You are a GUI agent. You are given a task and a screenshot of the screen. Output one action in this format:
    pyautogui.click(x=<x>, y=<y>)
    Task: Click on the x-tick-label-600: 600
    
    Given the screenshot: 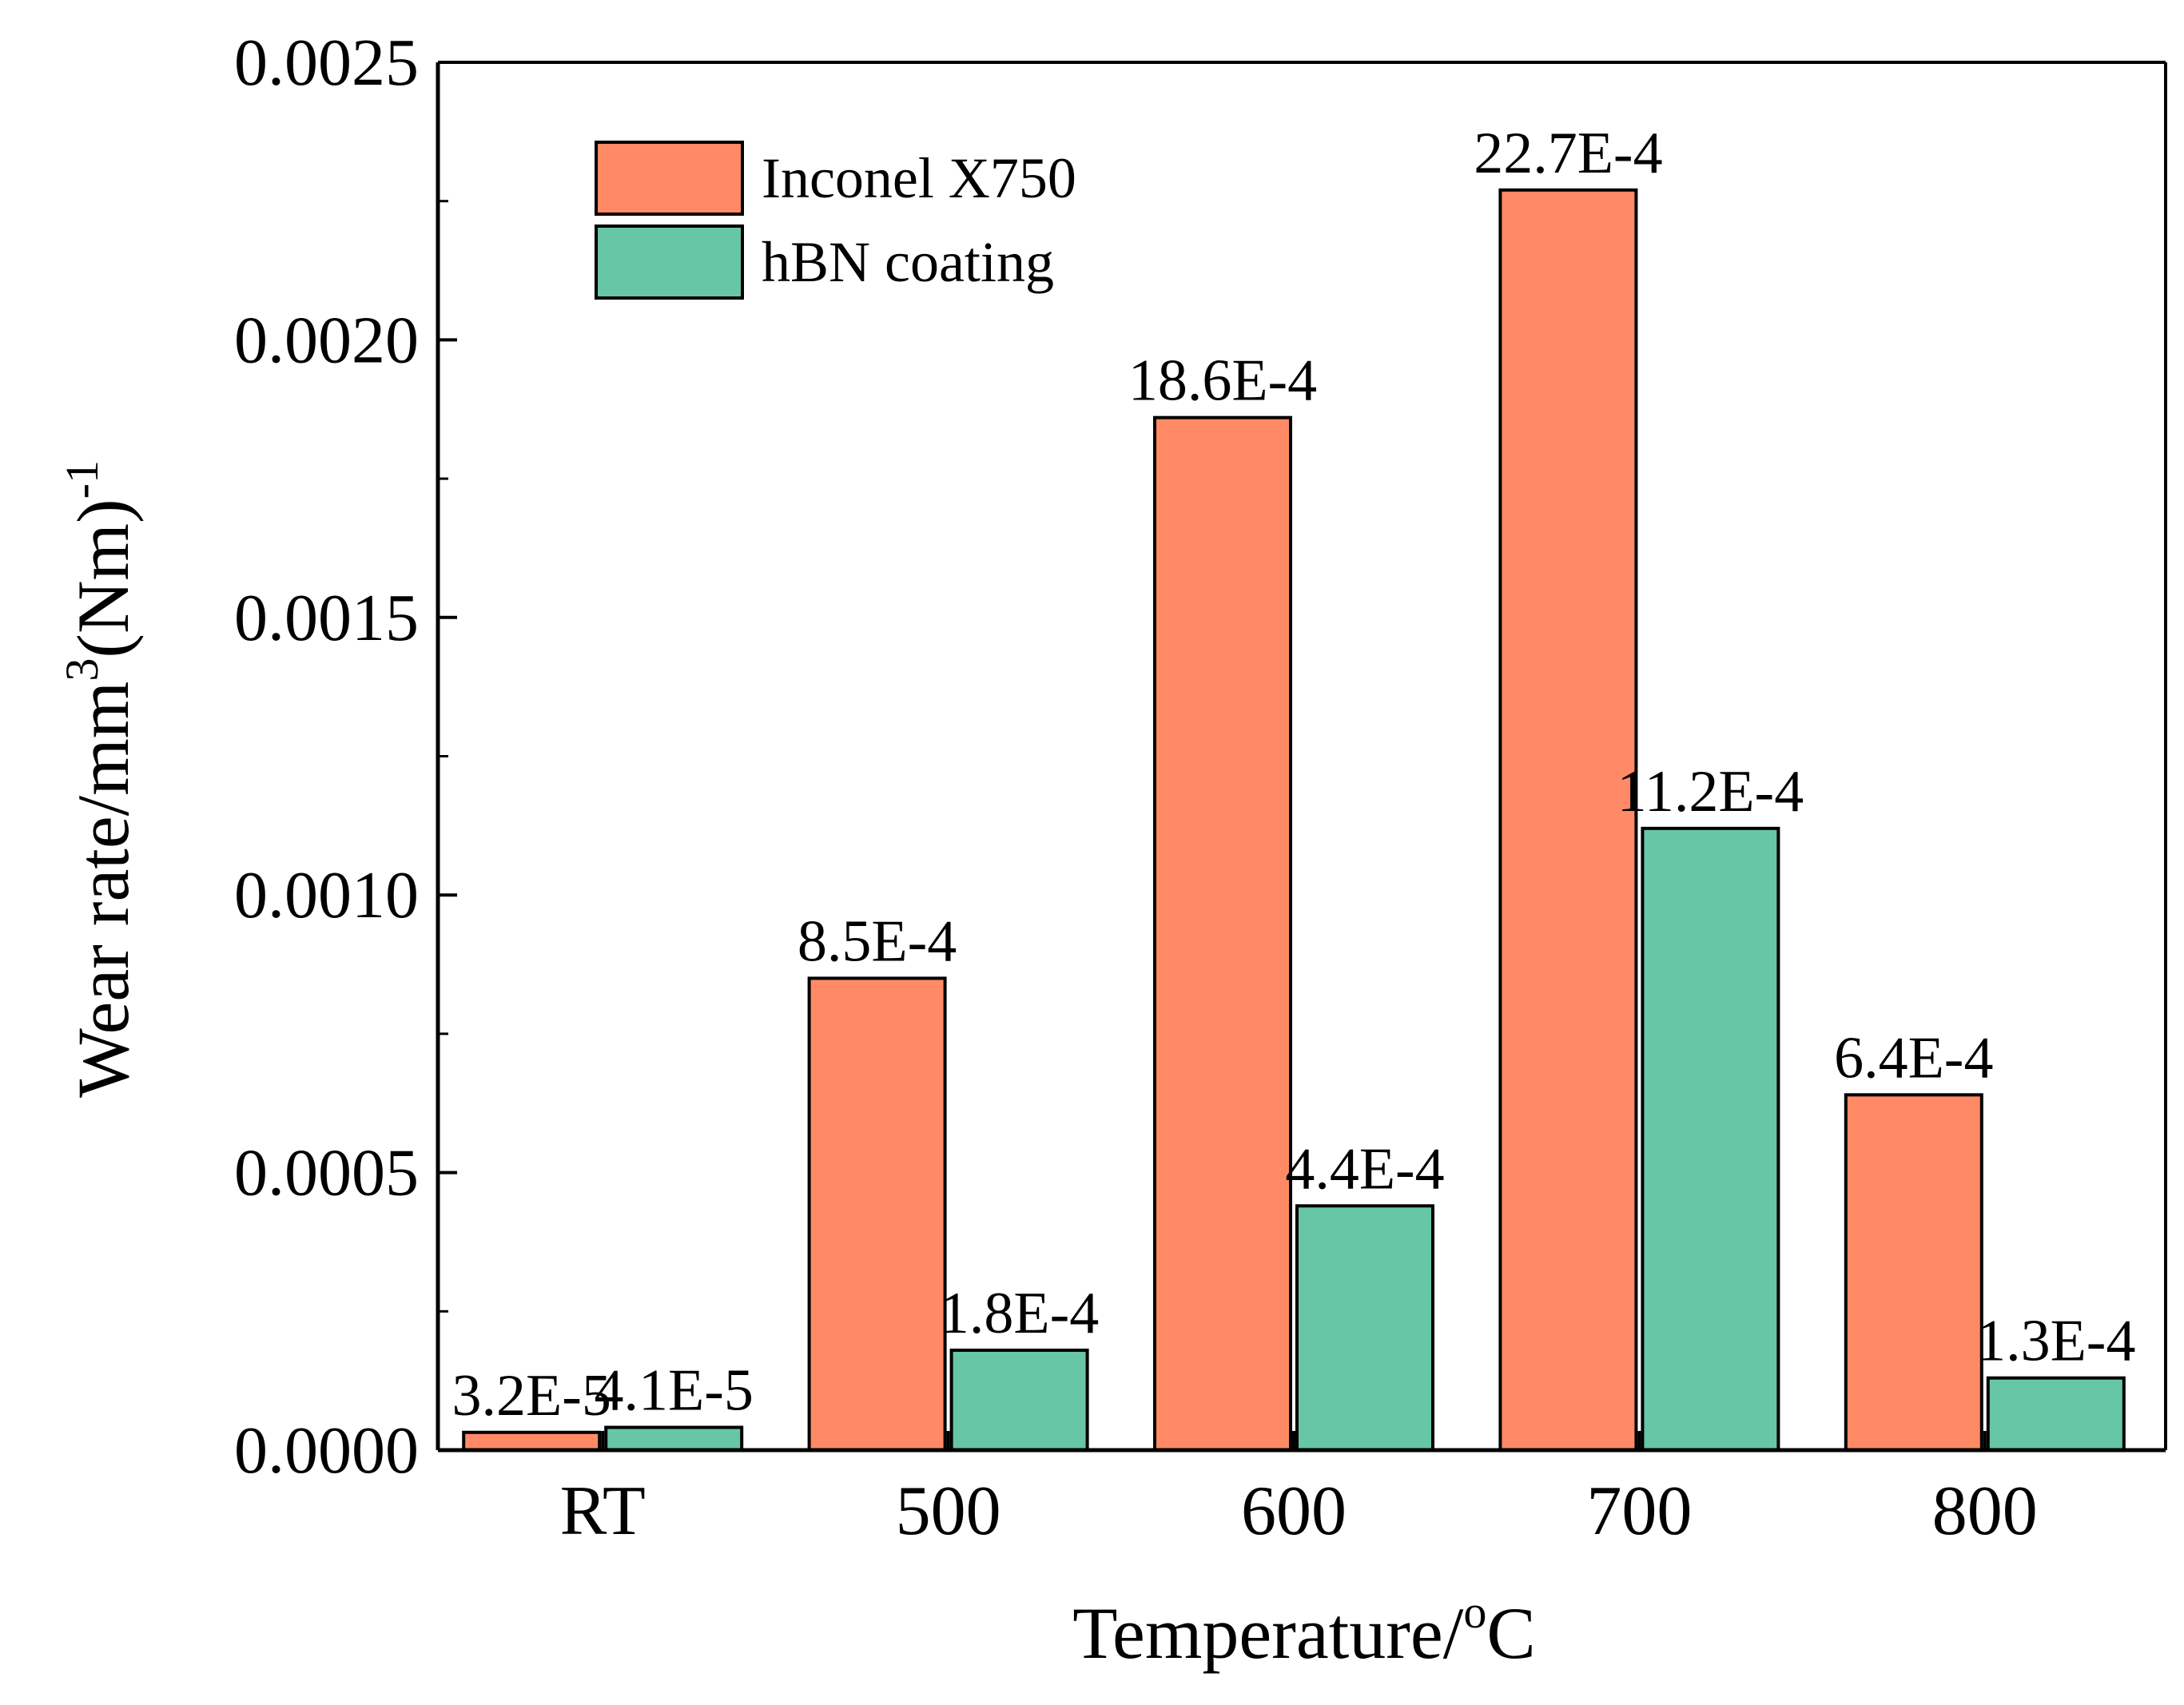 What is the action you would take?
    pyautogui.click(x=1294, y=1511)
    